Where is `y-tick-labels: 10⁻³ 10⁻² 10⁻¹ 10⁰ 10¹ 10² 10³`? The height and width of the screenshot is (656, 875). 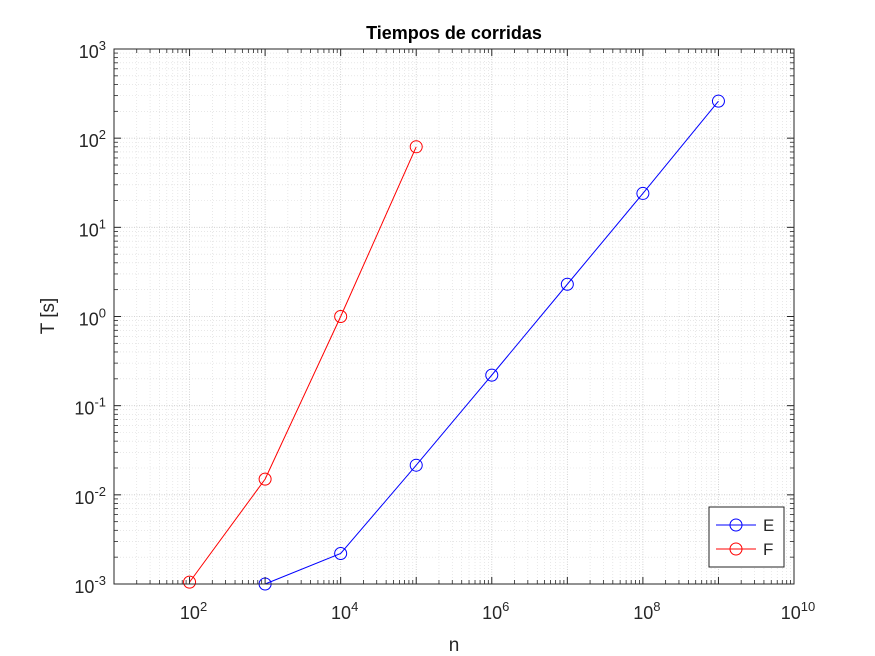
y-tick-labels: 10⁻³ 10⁻² 10⁻¹ 10⁰ 10¹ 10² 10³ is located at coordinates (90, 317).